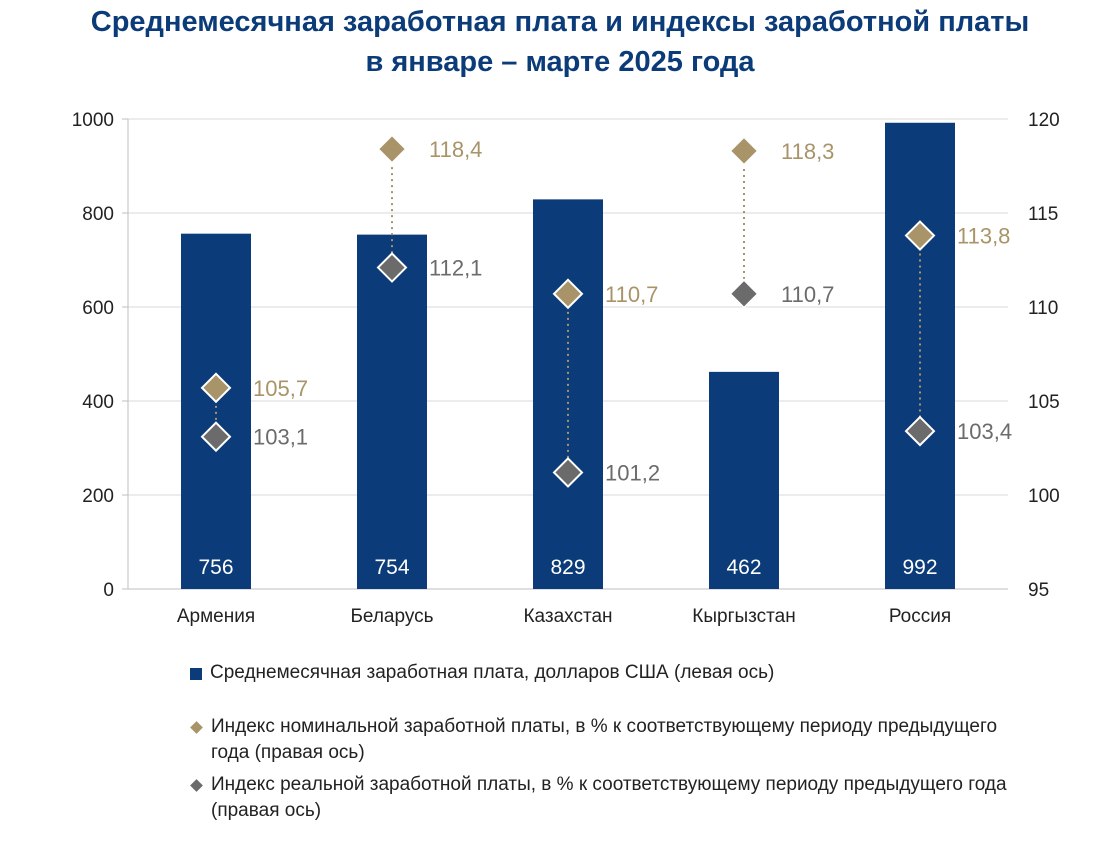 This screenshot has width=1120, height=846. I want to click on right-axis-tick-label: 110, so click(1043, 308).